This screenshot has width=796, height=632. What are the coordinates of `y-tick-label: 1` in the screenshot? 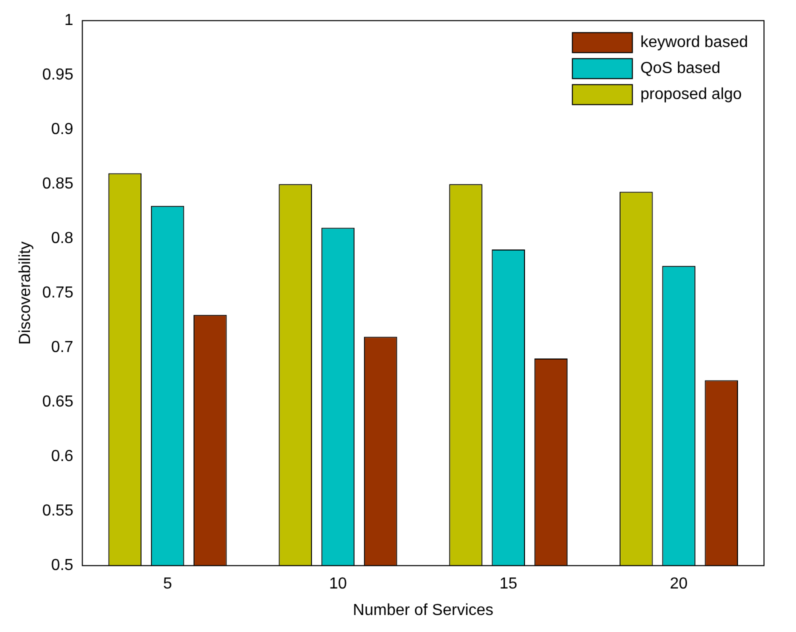 It's located at (69, 21).